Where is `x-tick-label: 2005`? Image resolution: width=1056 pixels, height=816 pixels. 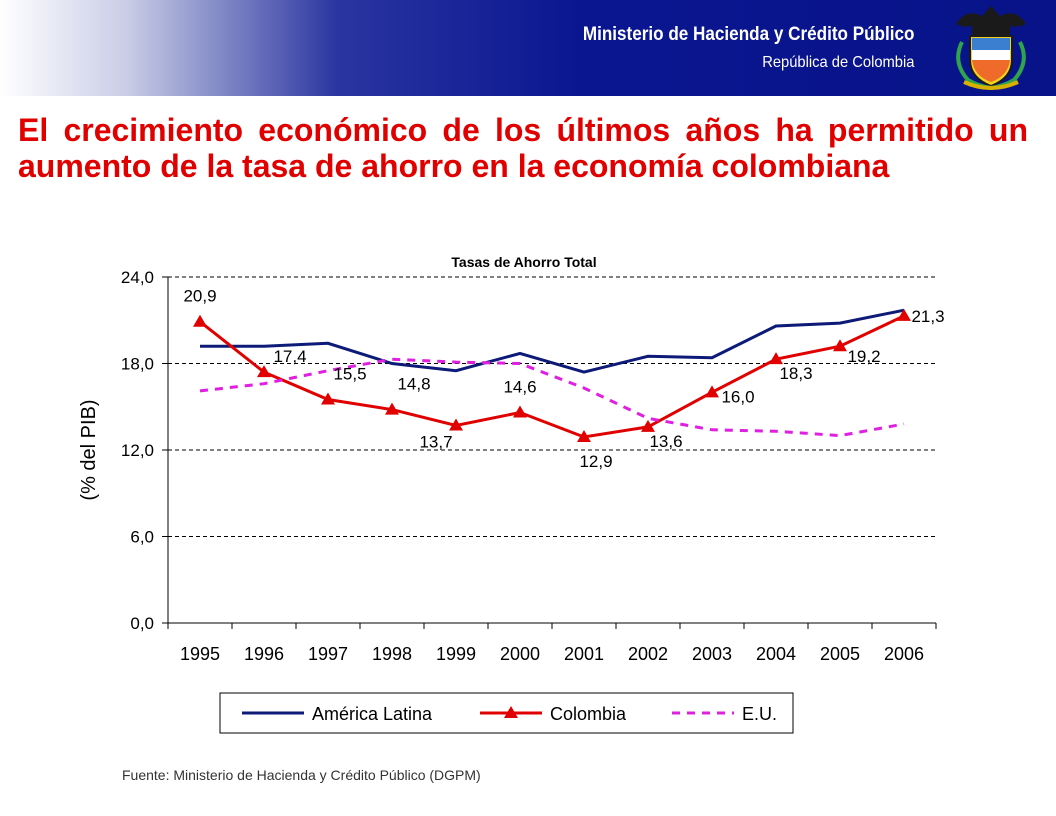 x-tick-label: 2005 is located at coordinates (840, 654).